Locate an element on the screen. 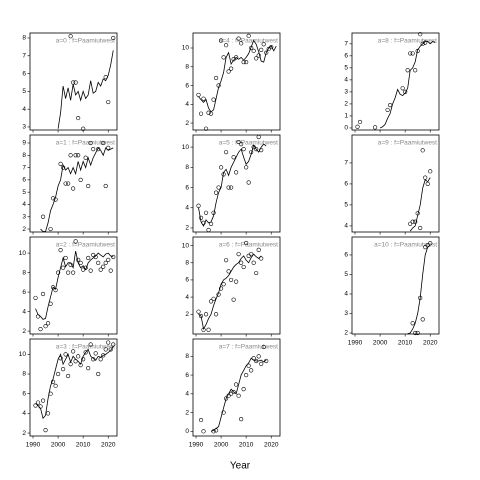 The height and width of the screenshot is (480, 480). x-tick-label: 2020 is located at coordinates (271, 445).